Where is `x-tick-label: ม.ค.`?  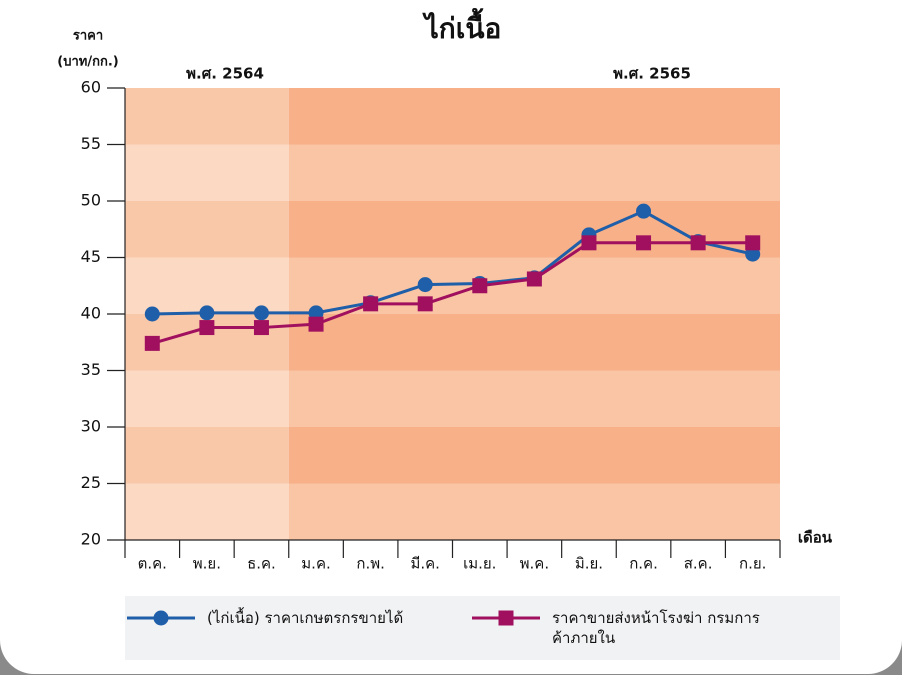
x-tick-label: ม.ค. is located at coordinates (315, 564).